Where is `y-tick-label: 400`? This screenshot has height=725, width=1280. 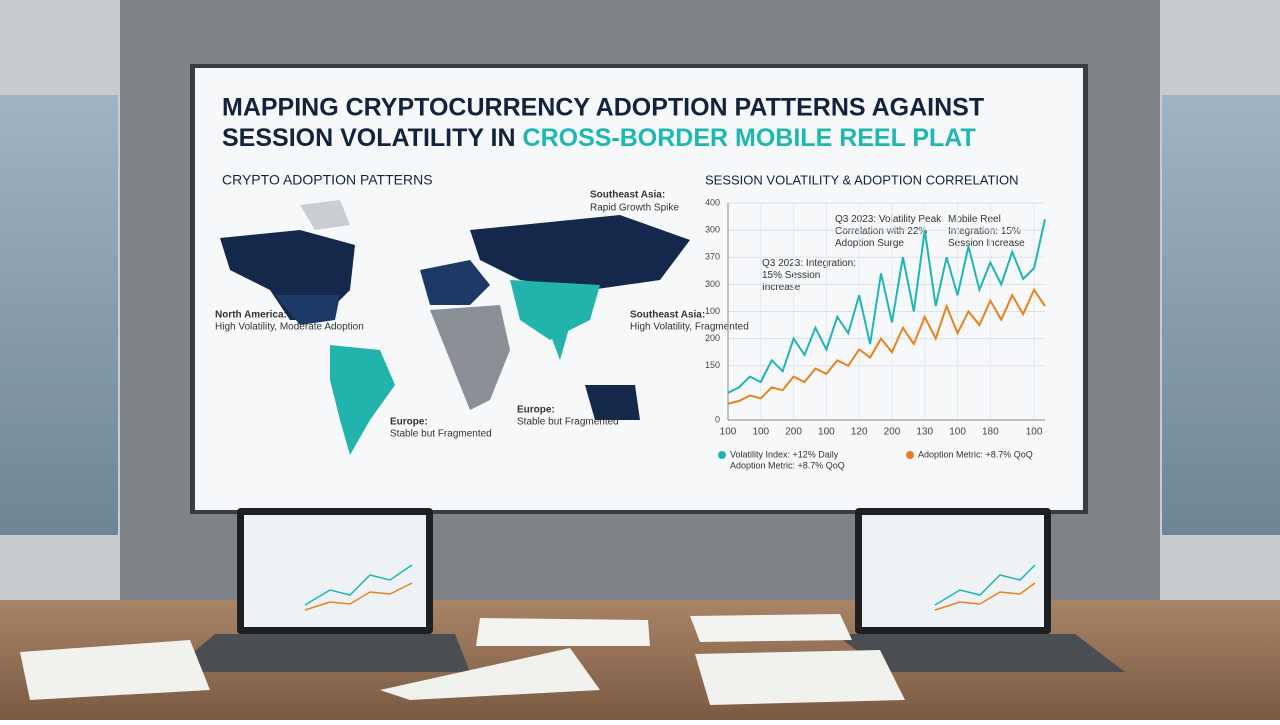
y-tick-label: 400 is located at coordinates (712, 202).